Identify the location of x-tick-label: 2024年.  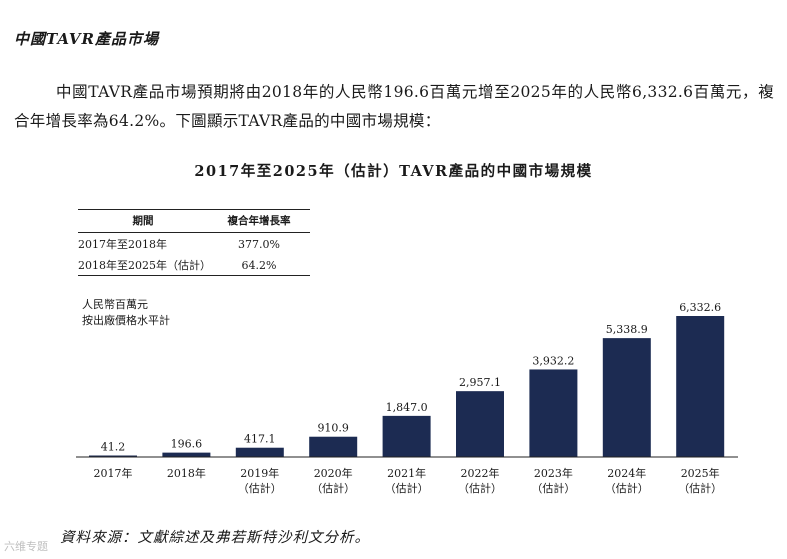
(626, 473).